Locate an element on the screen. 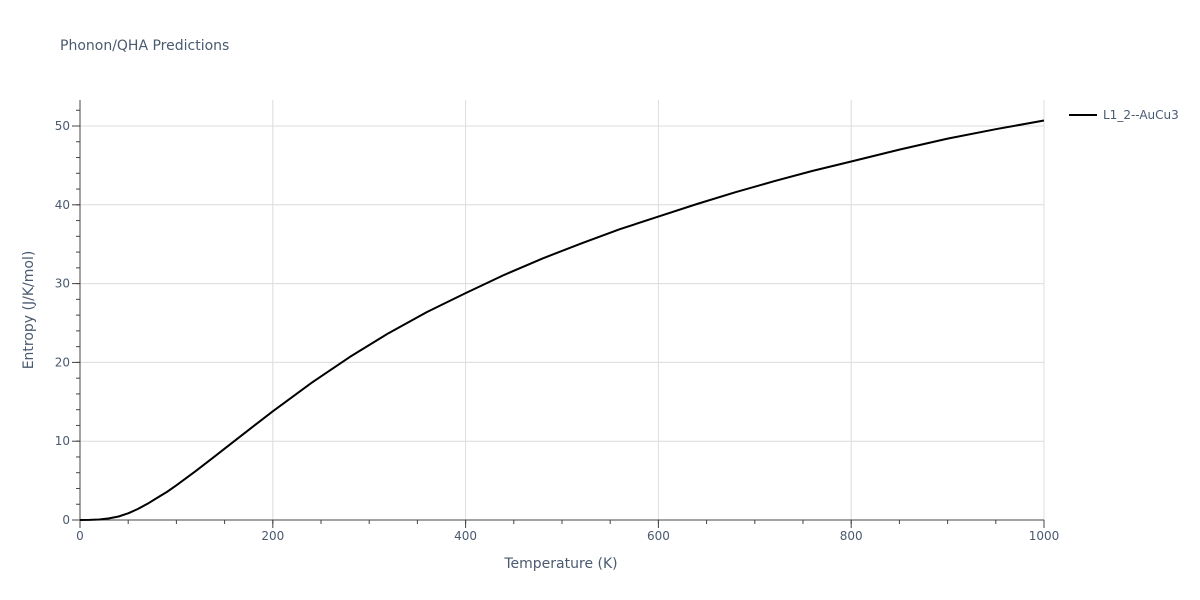 This screenshot has height=600, width=1200. x-tick-label: 200 is located at coordinates (272, 536).